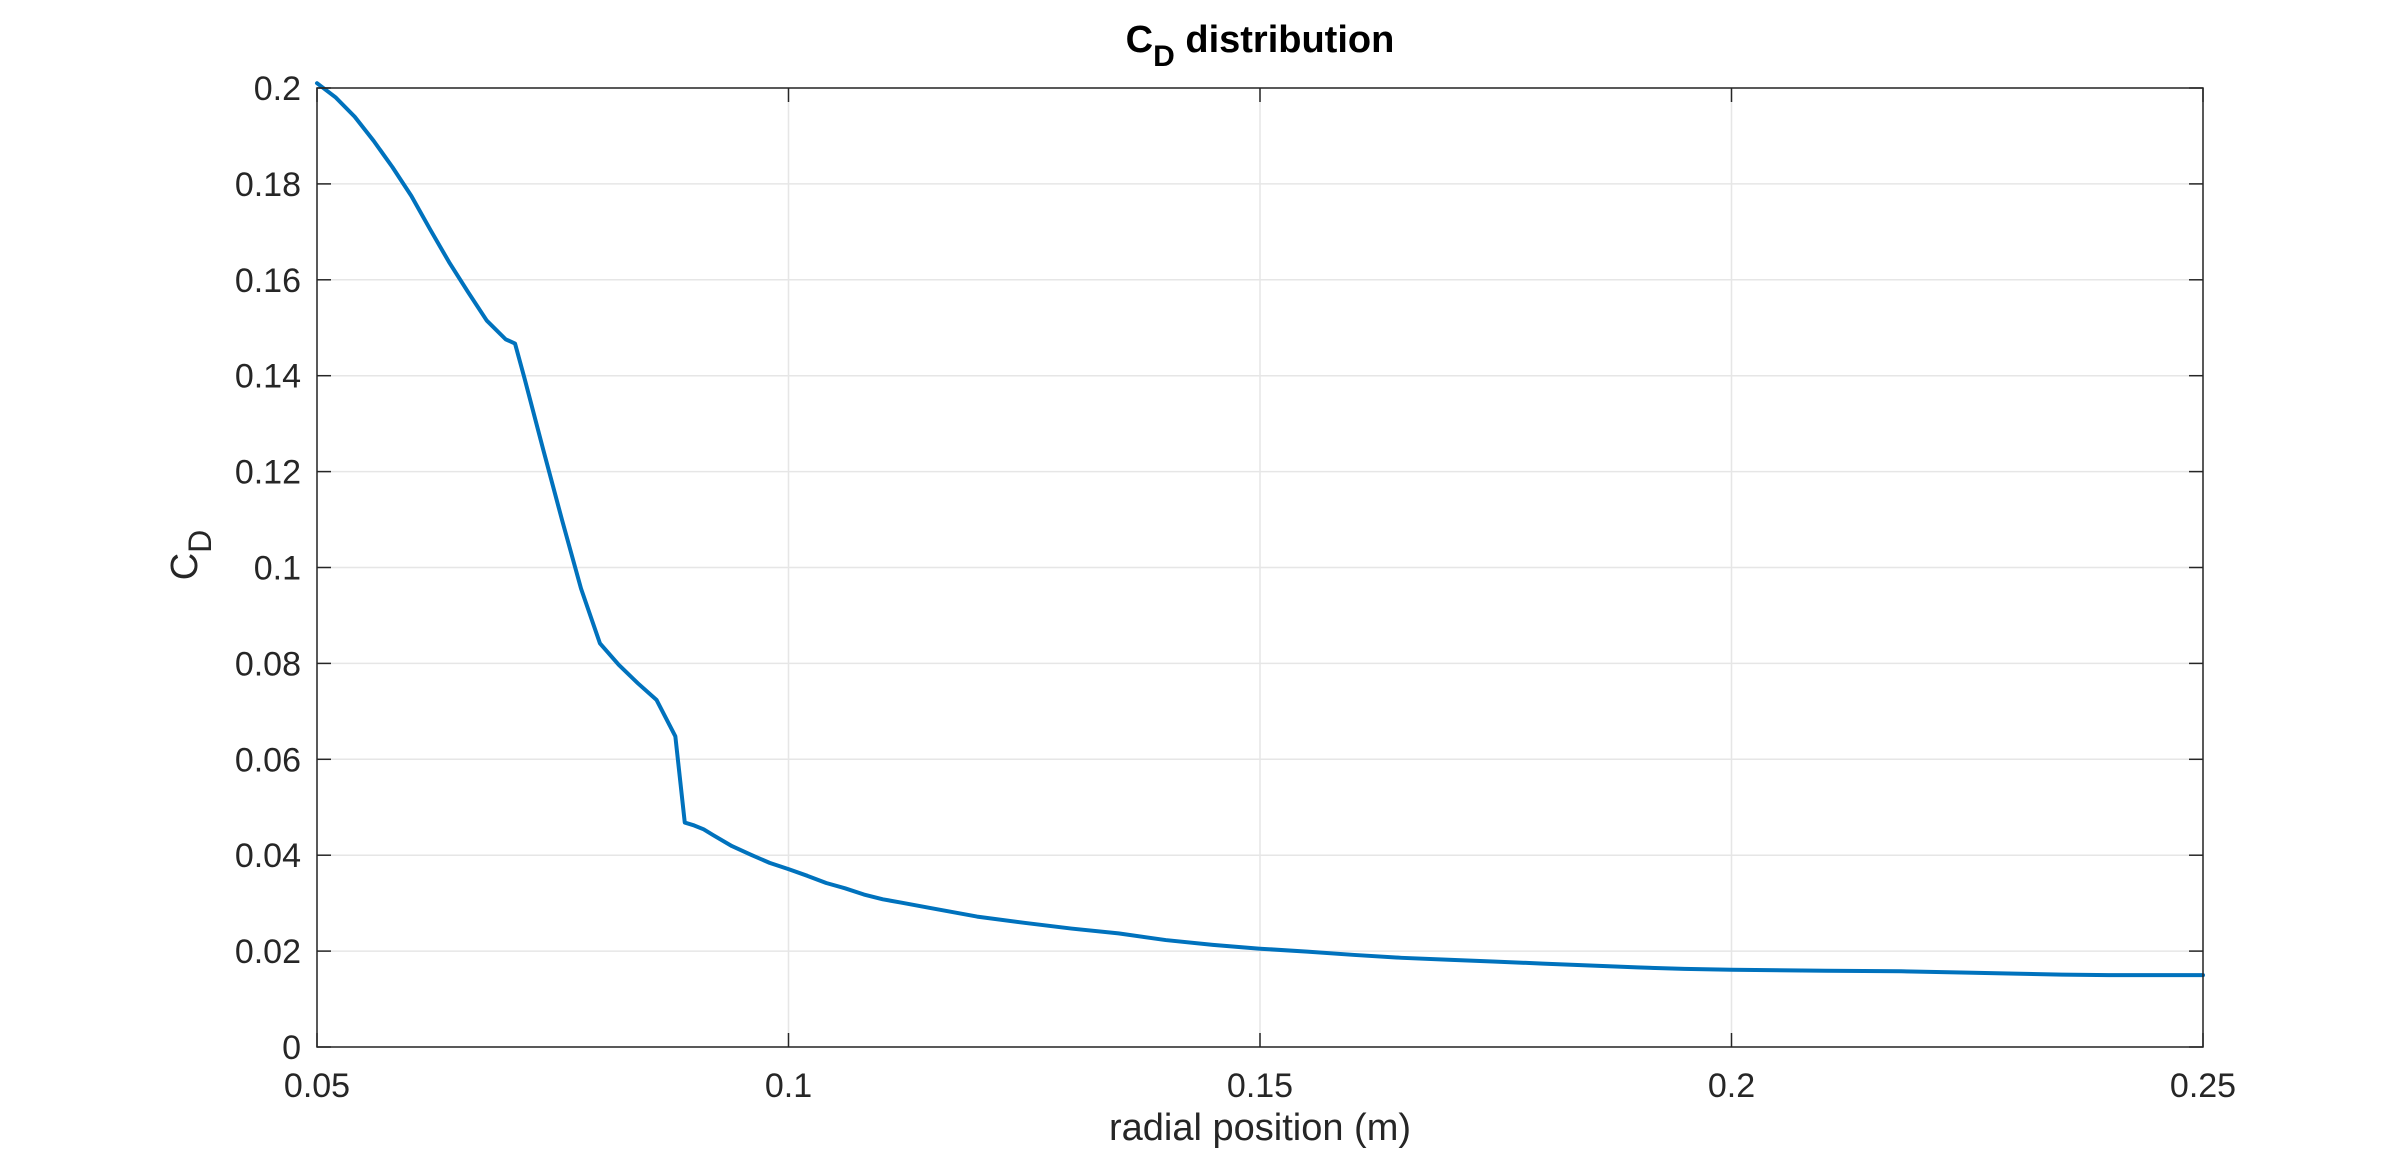 This screenshot has height=1158, width=2400. I want to click on x-tick-label: 0.15, so click(1260, 1086).